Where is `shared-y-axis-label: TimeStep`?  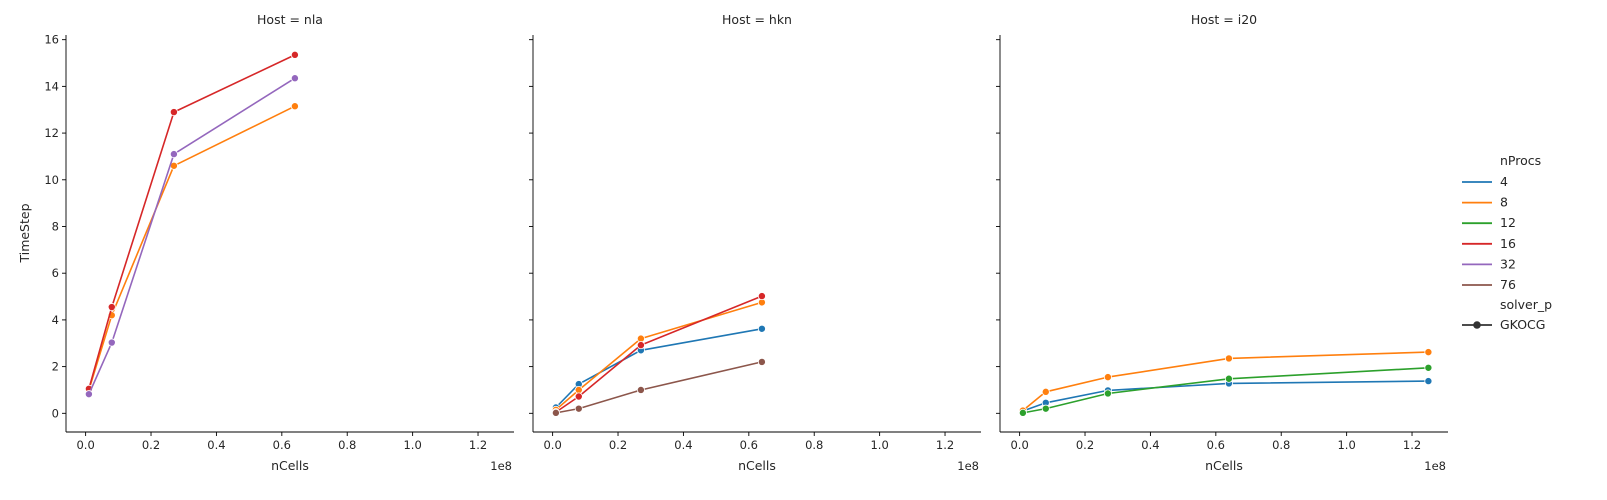
shared-y-axis-label: TimeStep is located at coordinates (24, 233).